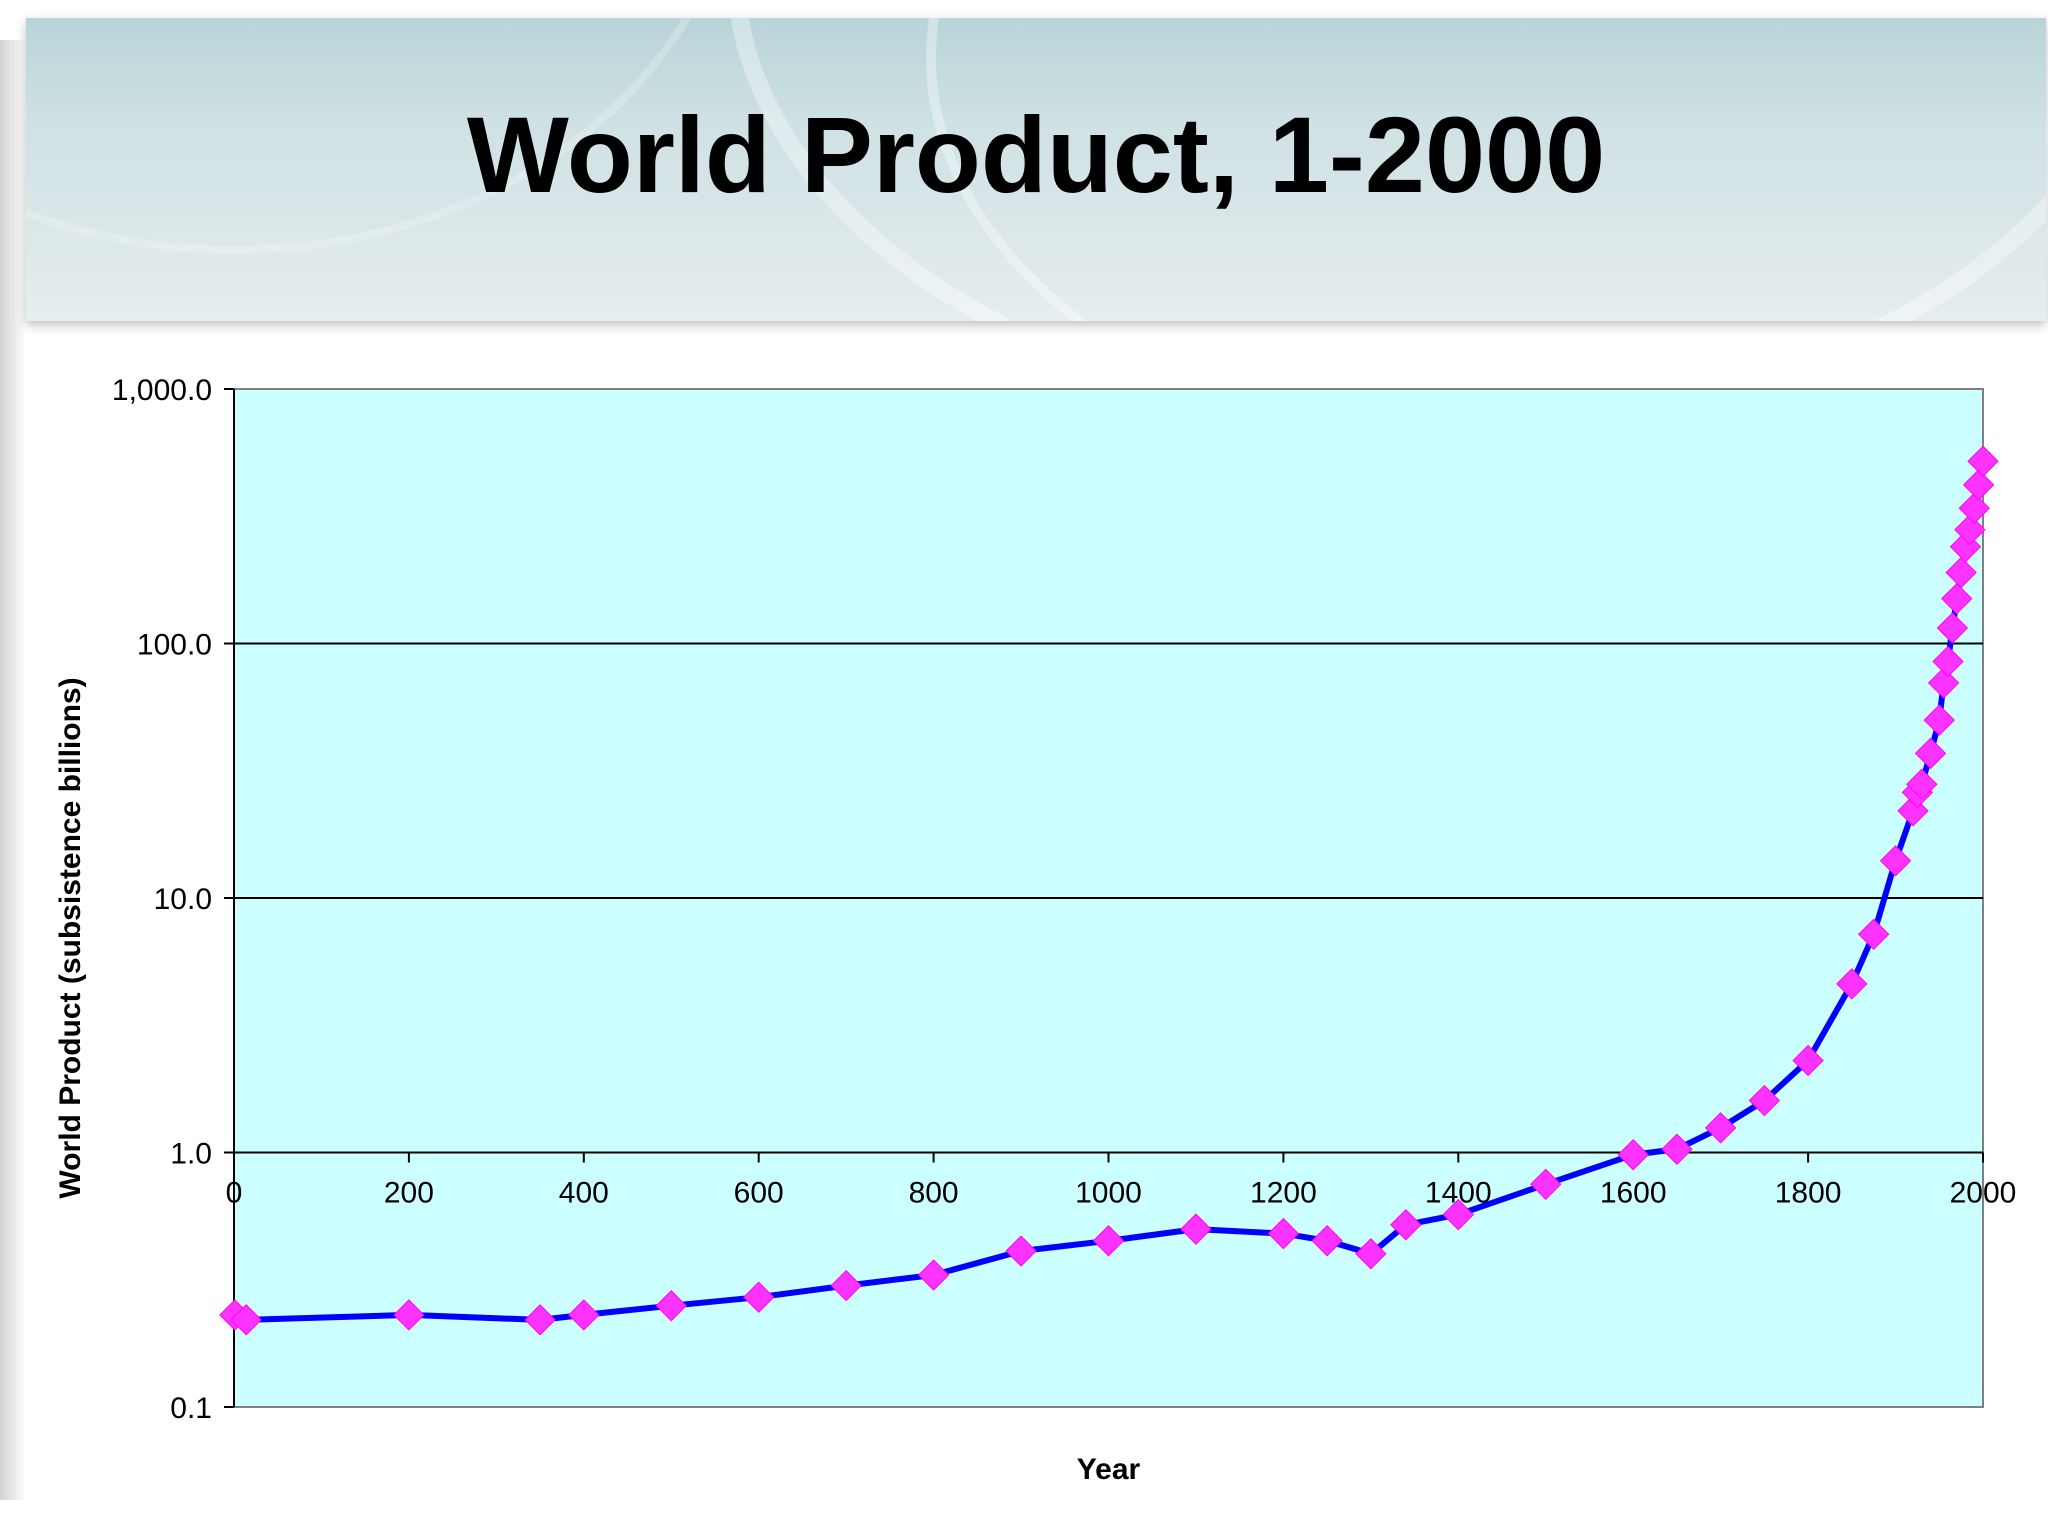 The height and width of the screenshot is (1536, 2048). I want to click on y-tick-label: 10.0, so click(183, 899).